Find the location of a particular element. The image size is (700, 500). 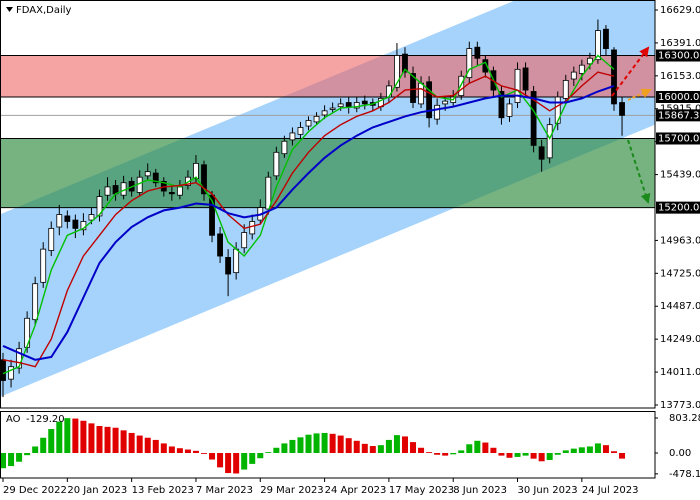

bull-arrow is located at coordinates (630, 71).